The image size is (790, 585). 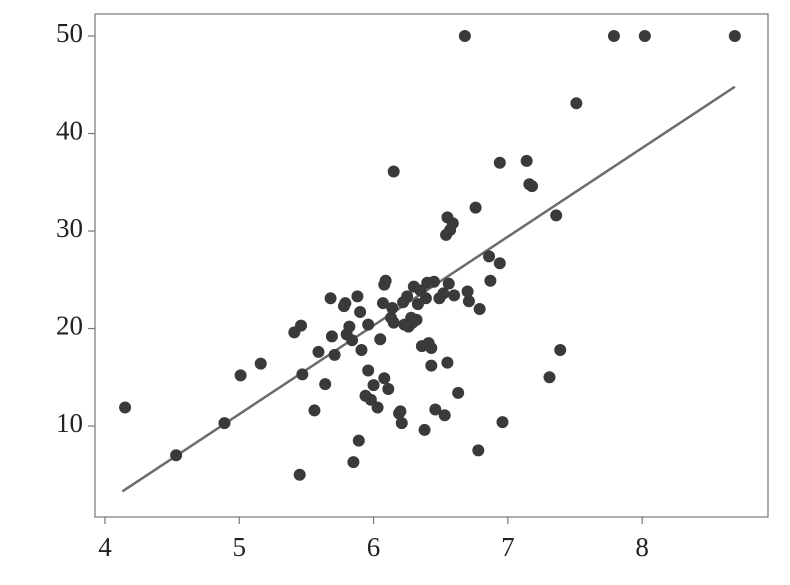 I want to click on y-tick-label: 40, so click(x=69, y=131).